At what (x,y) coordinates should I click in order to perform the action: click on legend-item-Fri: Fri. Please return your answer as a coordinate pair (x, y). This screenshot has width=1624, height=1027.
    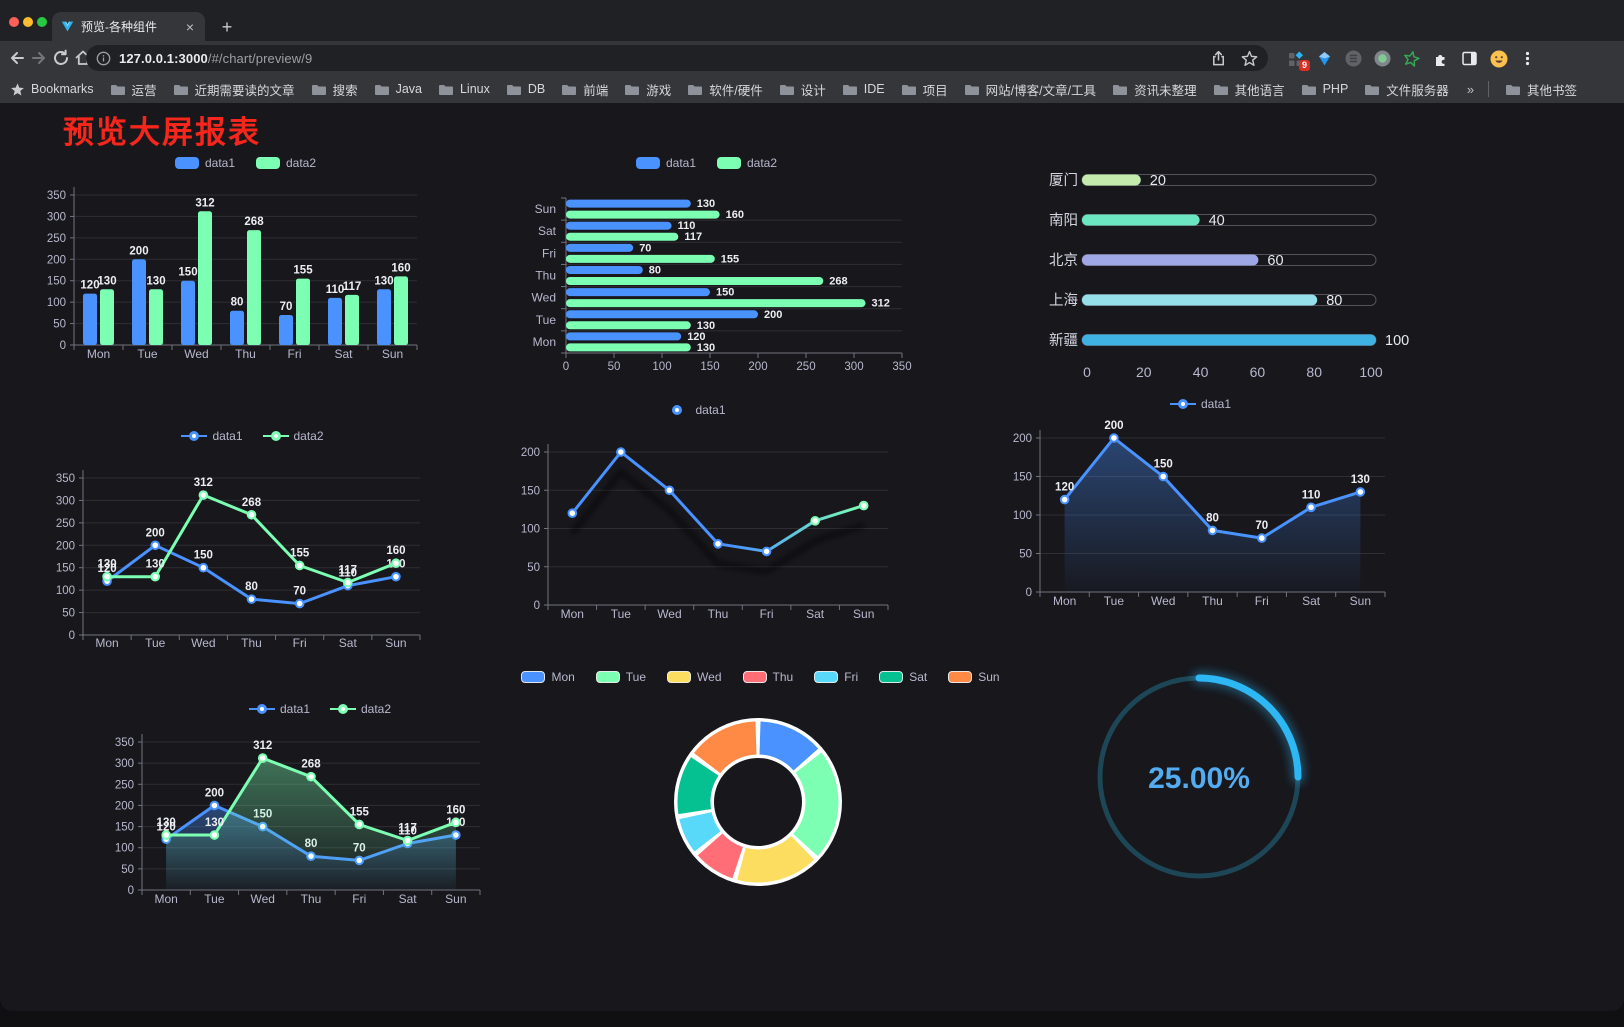
    Looking at the image, I should click on (835, 677).